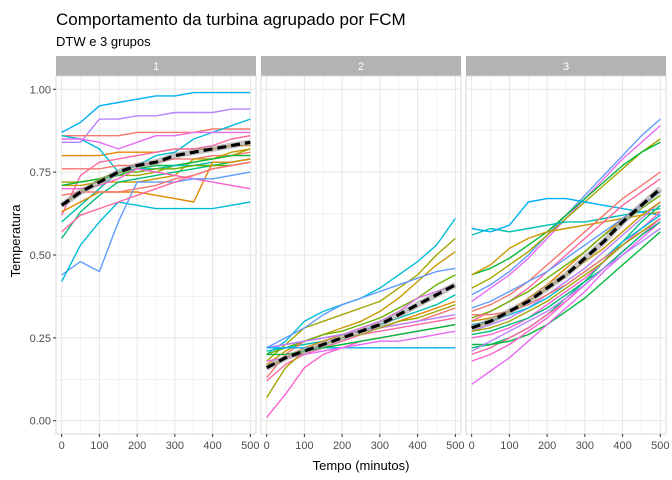 Image resolution: width=672 pixels, height=480 pixels. I want to click on chart-subtitle: DTW e 3 grupos, so click(103, 41).